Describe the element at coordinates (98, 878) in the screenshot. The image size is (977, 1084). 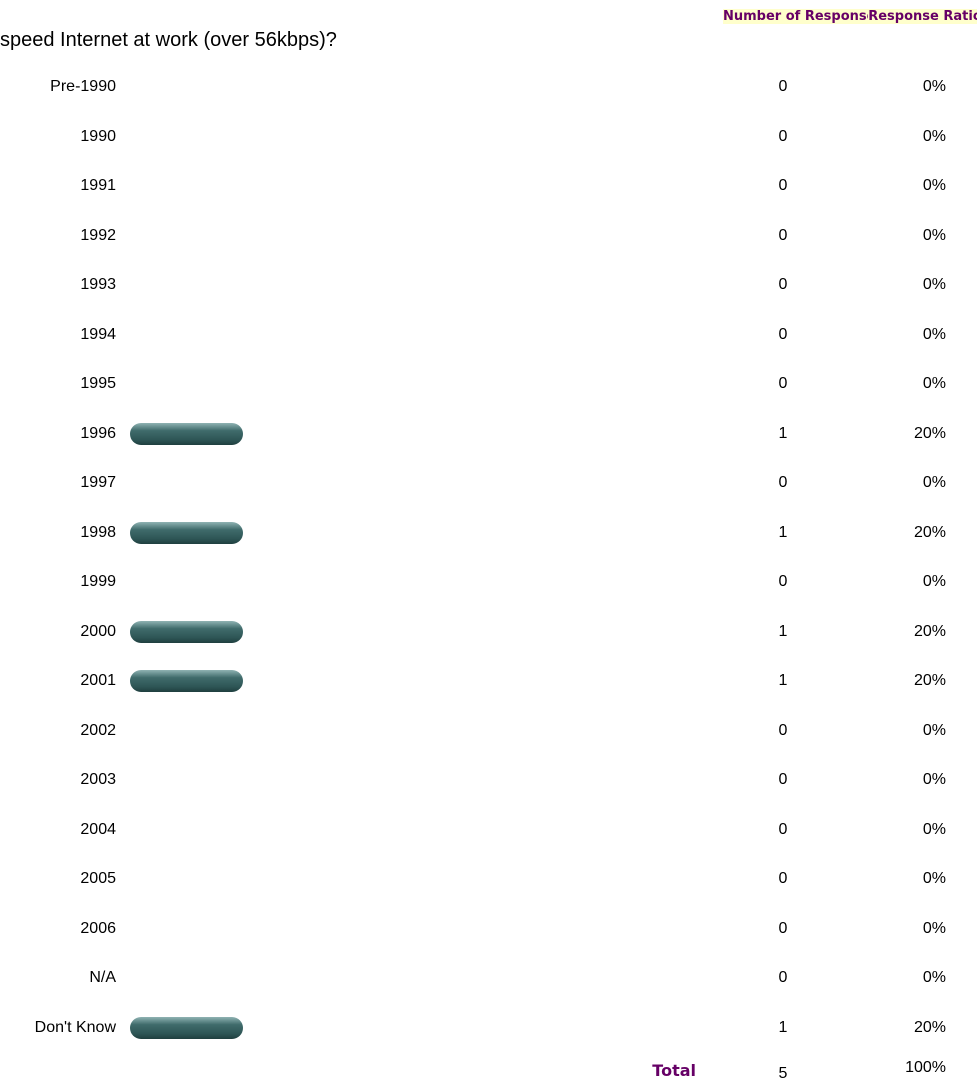
I see `row-label: 2005` at that location.